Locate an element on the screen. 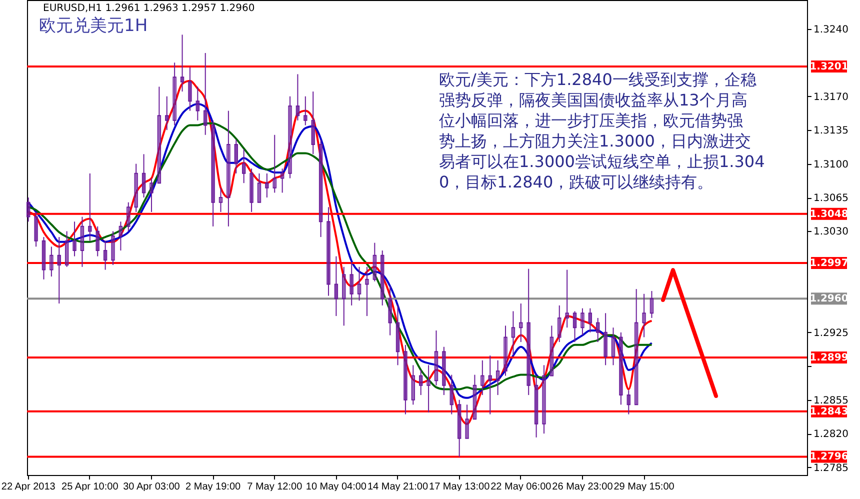 The height and width of the screenshot is (499, 860). ref-line-label: 1.2843 is located at coordinates (829, 412).